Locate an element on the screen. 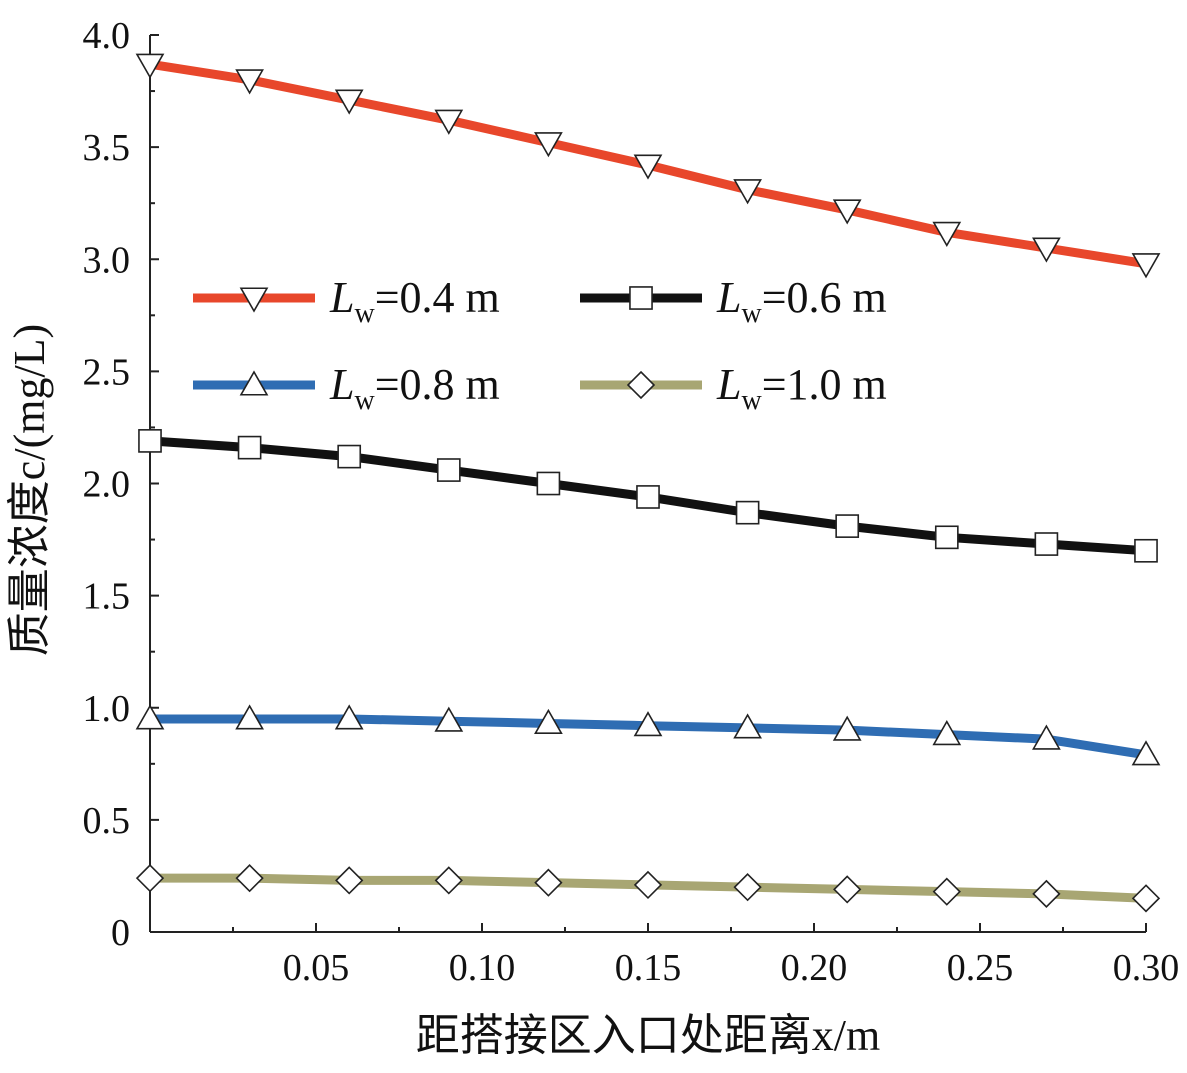 Image resolution: width=1187 pixels, height=1073 pixels. y-tick-label: 2.0 is located at coordinates (107, 485).